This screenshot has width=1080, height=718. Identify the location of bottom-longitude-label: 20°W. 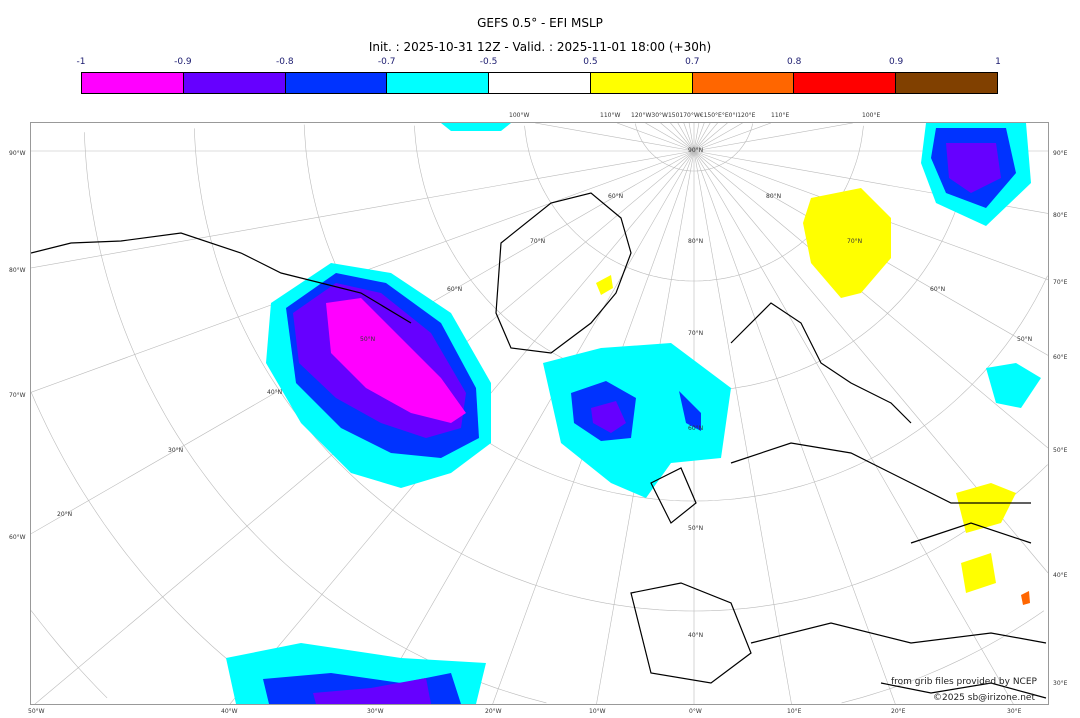
(493, 711).